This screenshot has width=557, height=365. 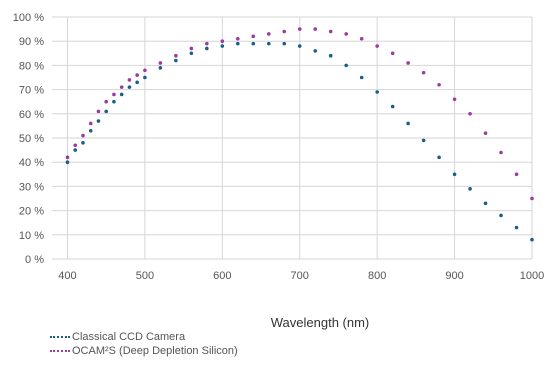 I want to click on y-tick-label: 20 %, so click(x=31, y=212).